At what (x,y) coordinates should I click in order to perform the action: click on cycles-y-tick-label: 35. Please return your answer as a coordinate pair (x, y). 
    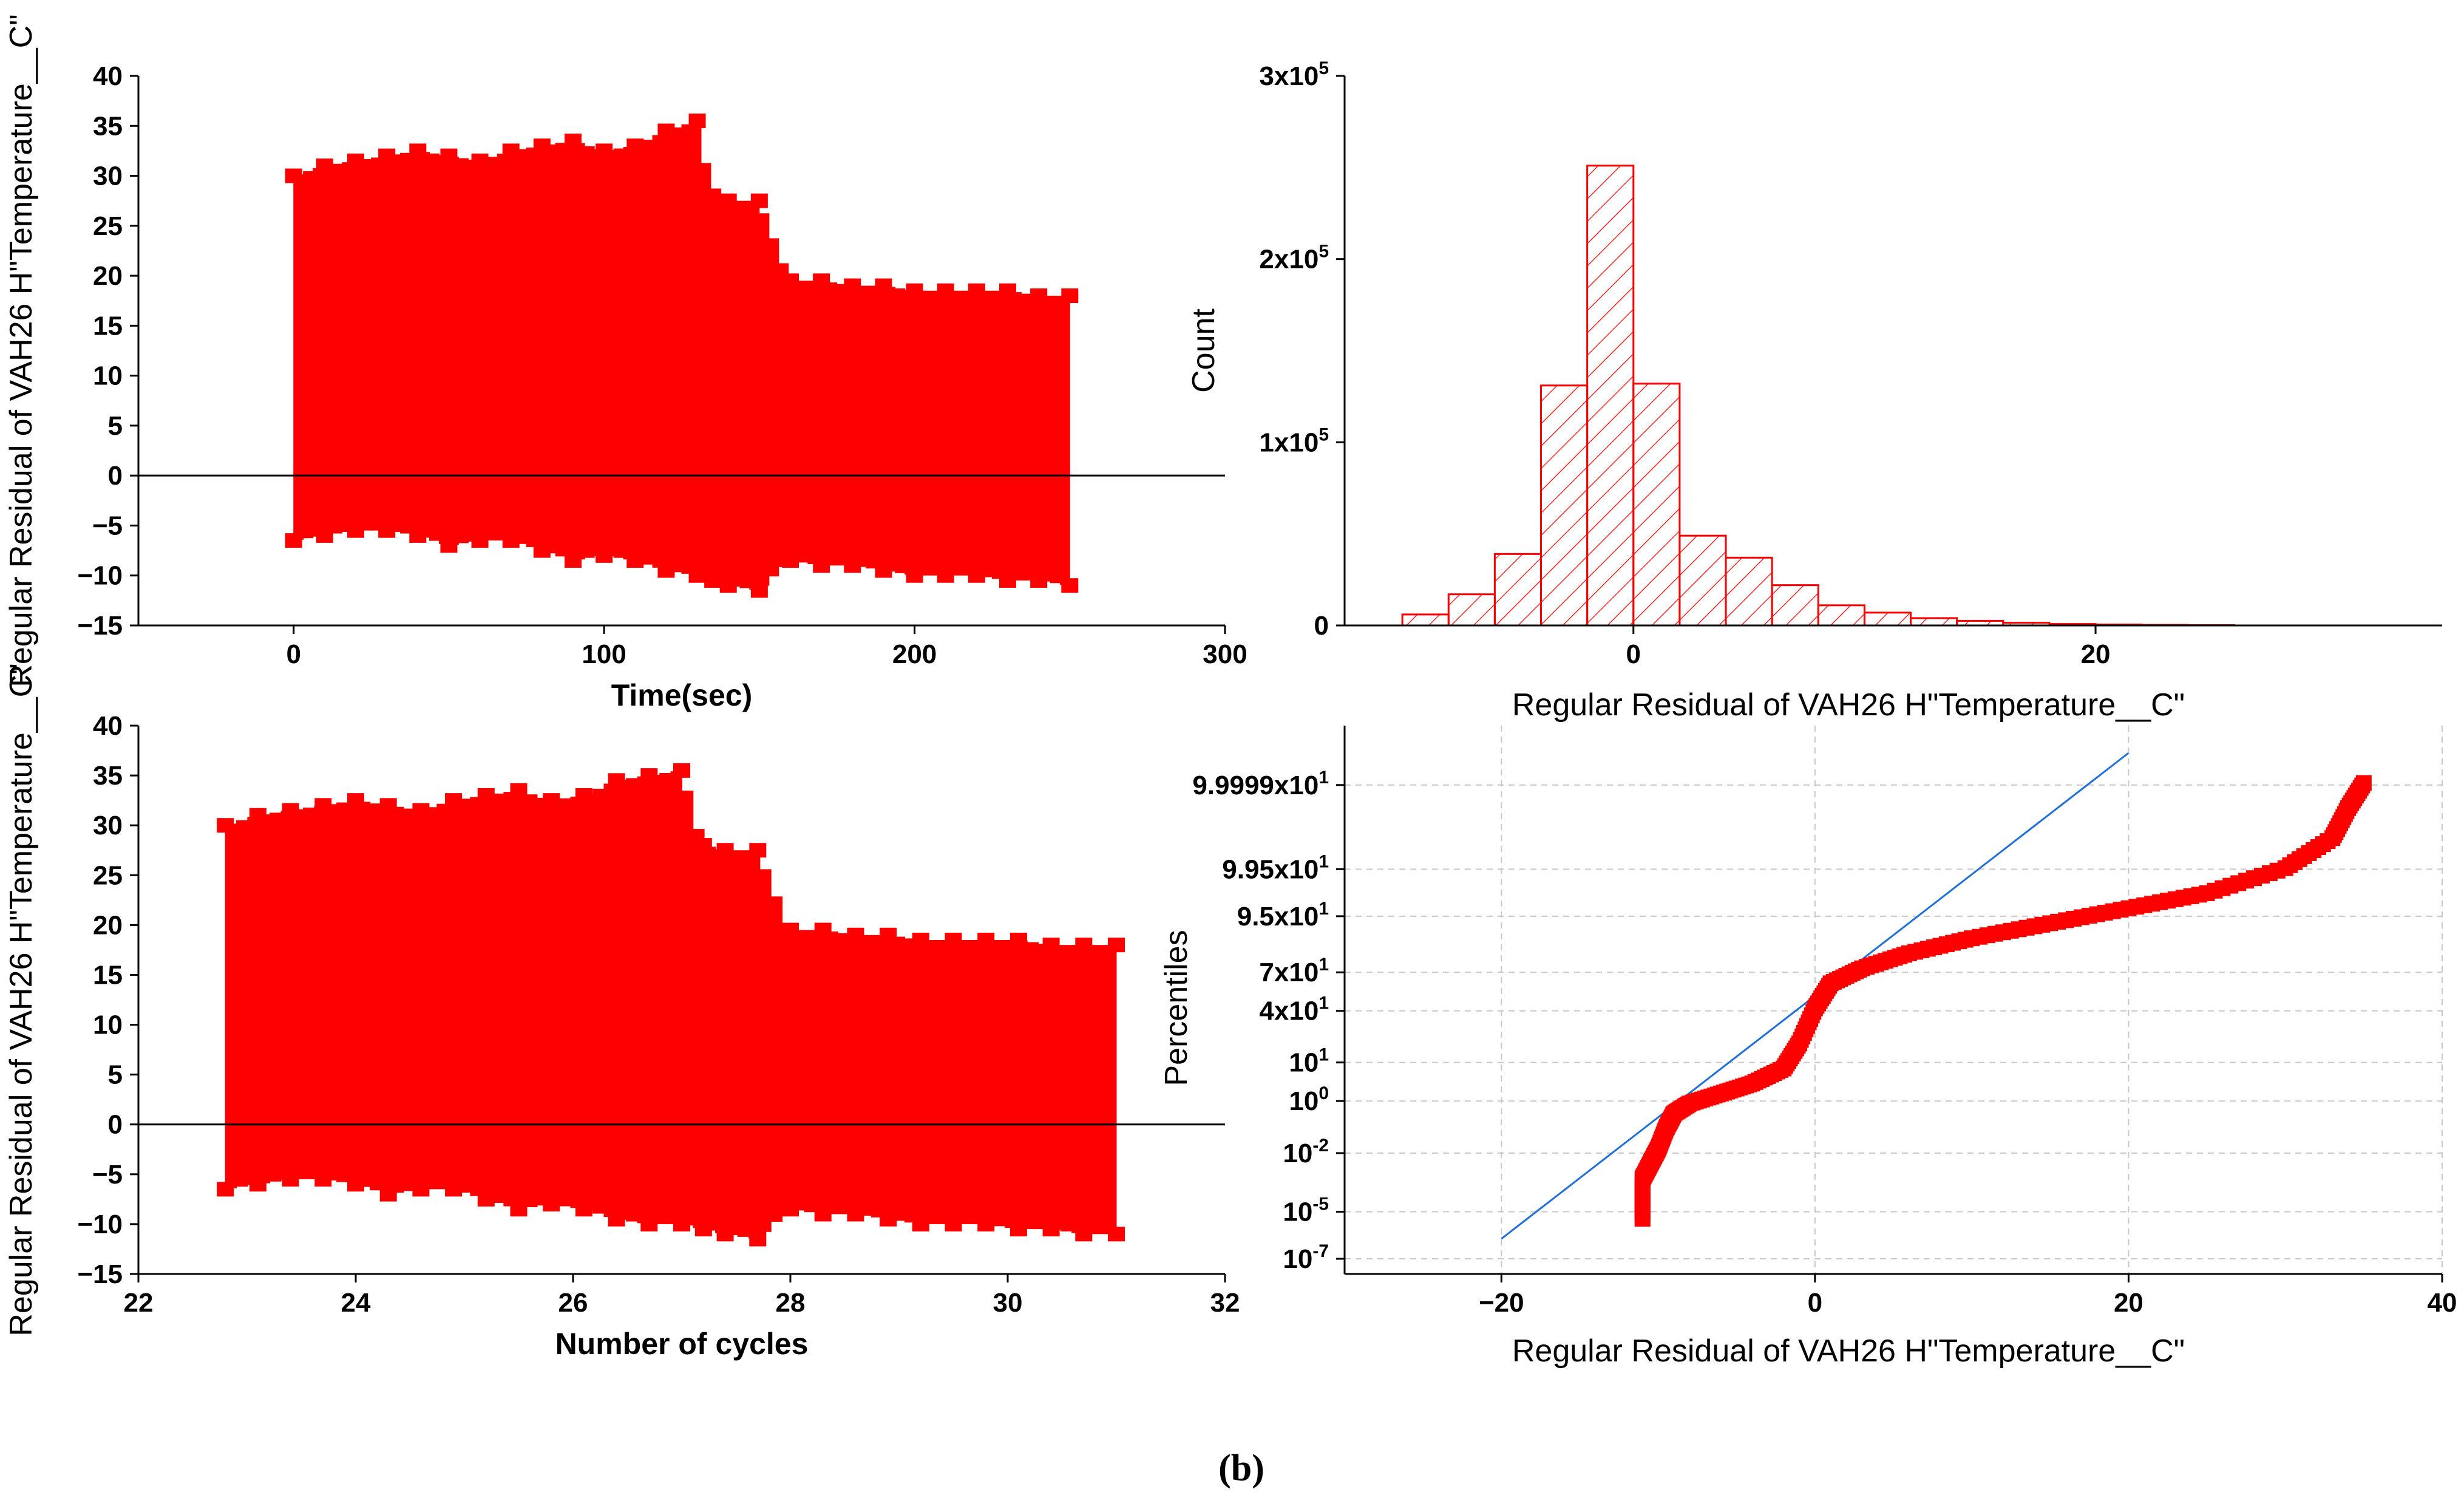
    Looking at the image, I should click on (108, 776).